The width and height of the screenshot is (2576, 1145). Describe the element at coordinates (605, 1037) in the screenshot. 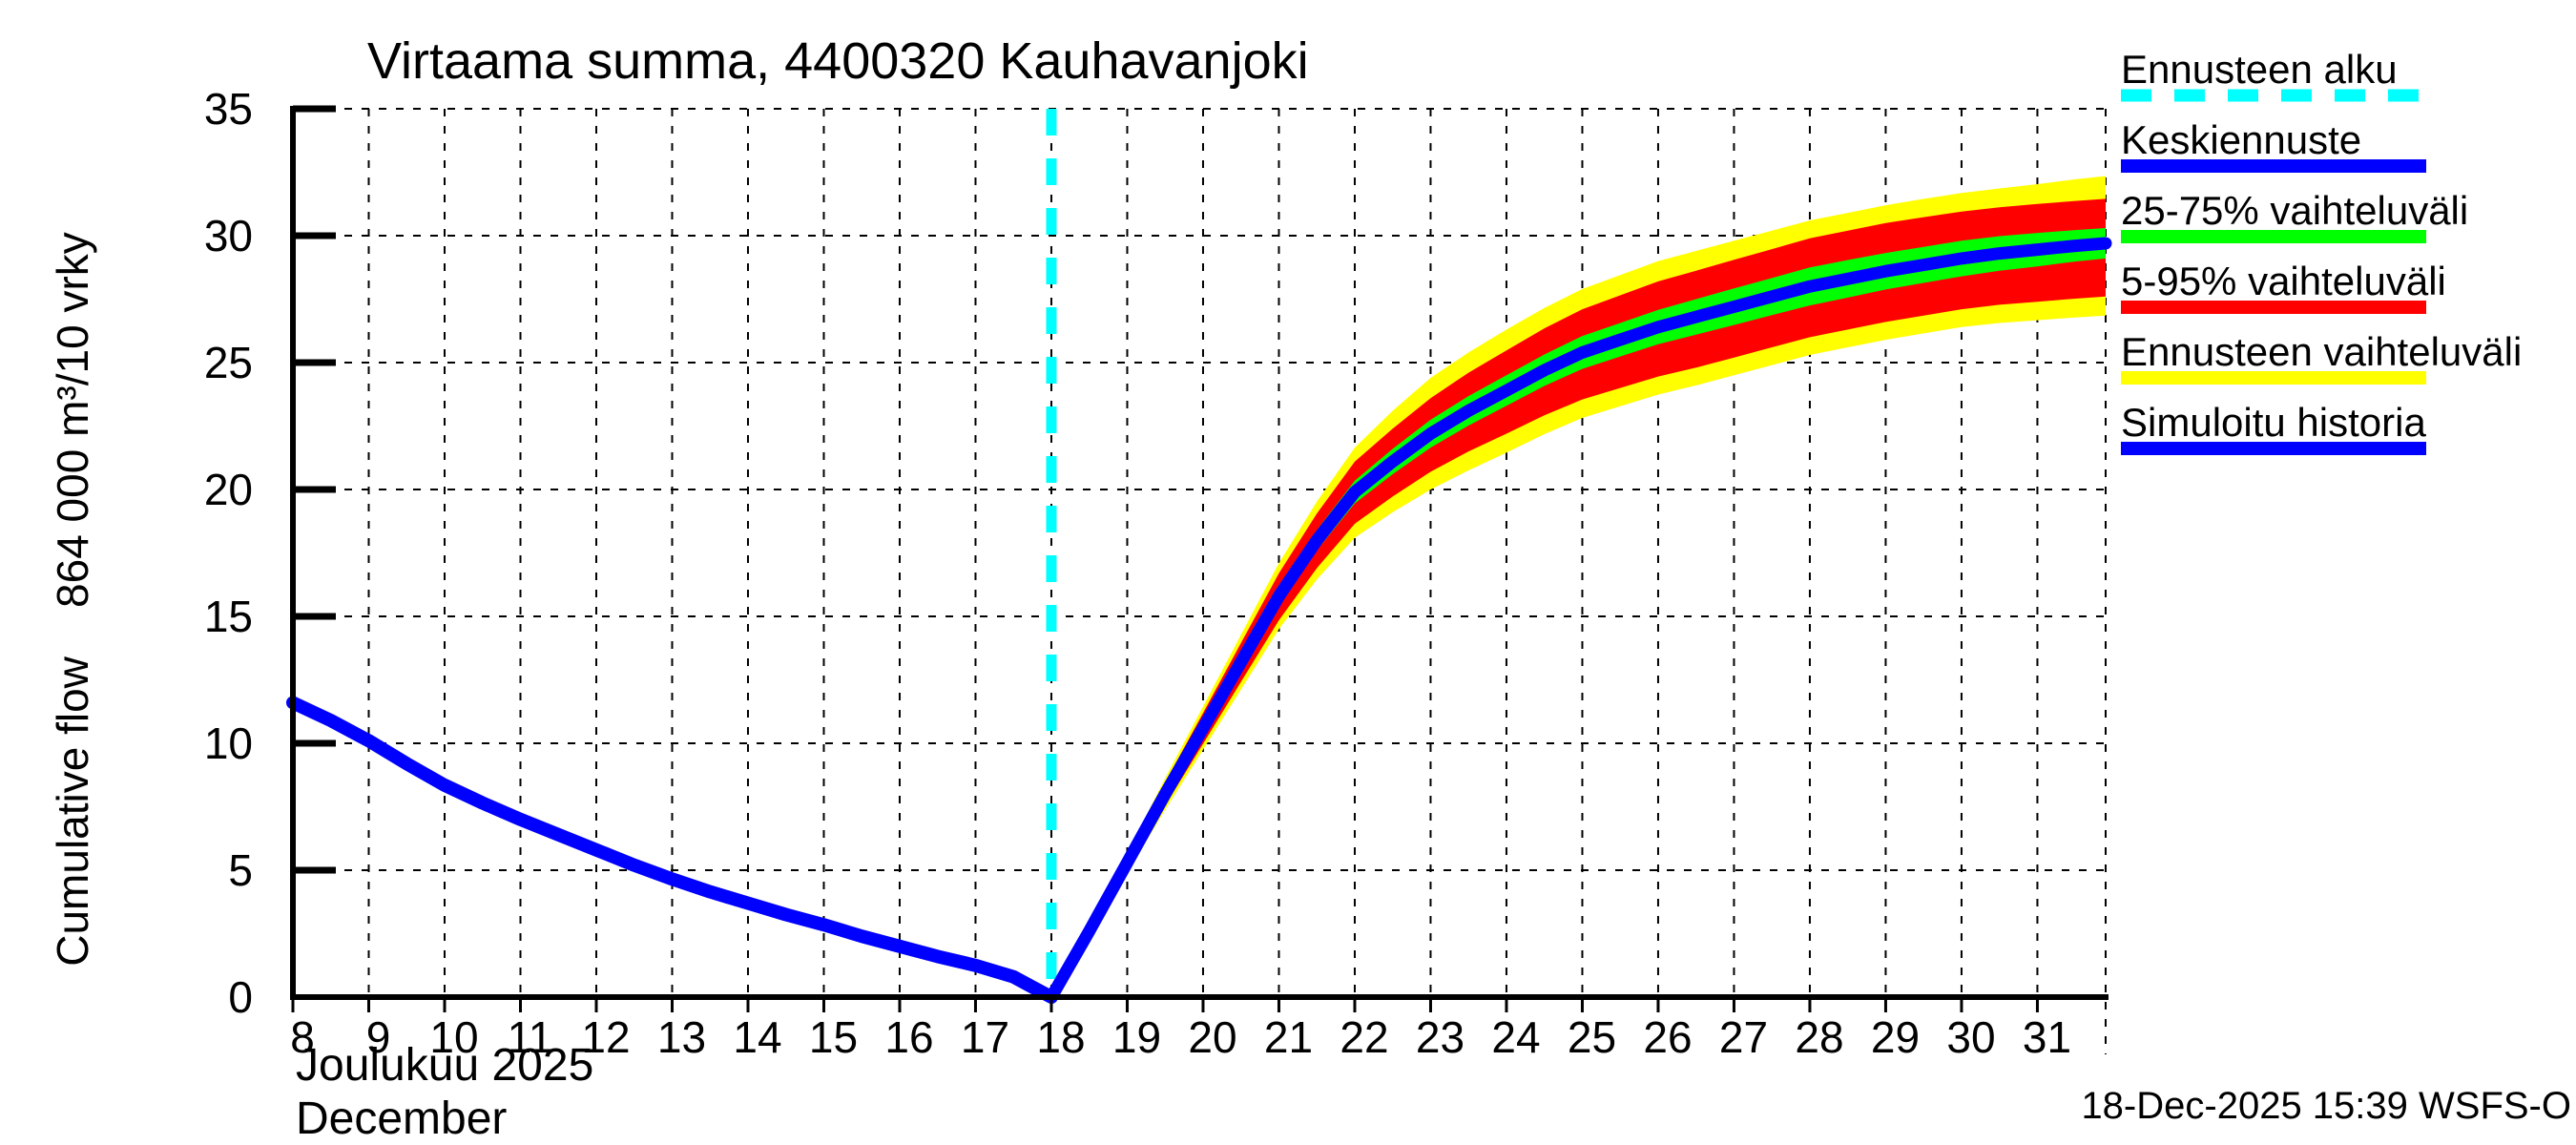

I see `x-tick-label-12: 12` at that location.